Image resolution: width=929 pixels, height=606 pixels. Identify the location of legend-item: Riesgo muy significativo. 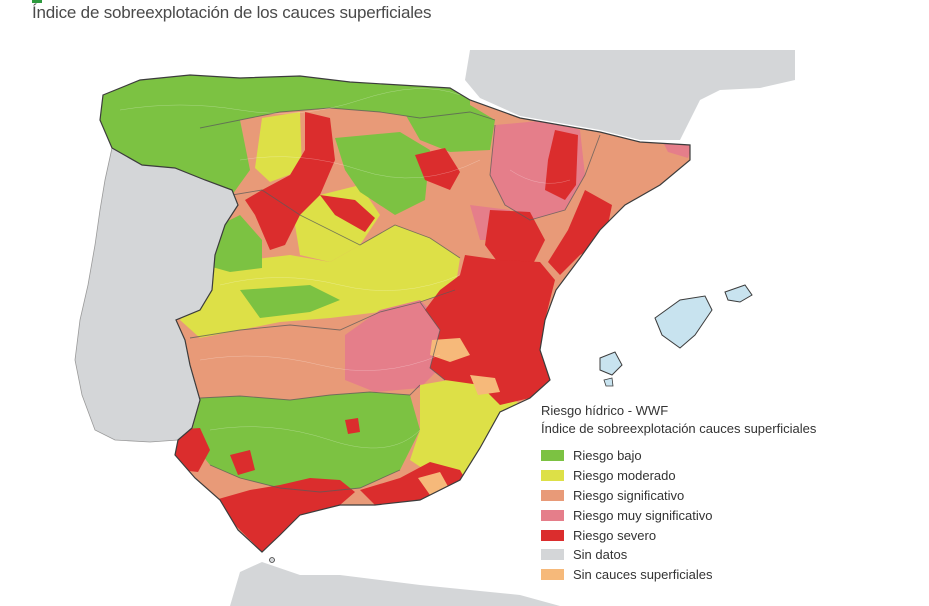
(691, 515).